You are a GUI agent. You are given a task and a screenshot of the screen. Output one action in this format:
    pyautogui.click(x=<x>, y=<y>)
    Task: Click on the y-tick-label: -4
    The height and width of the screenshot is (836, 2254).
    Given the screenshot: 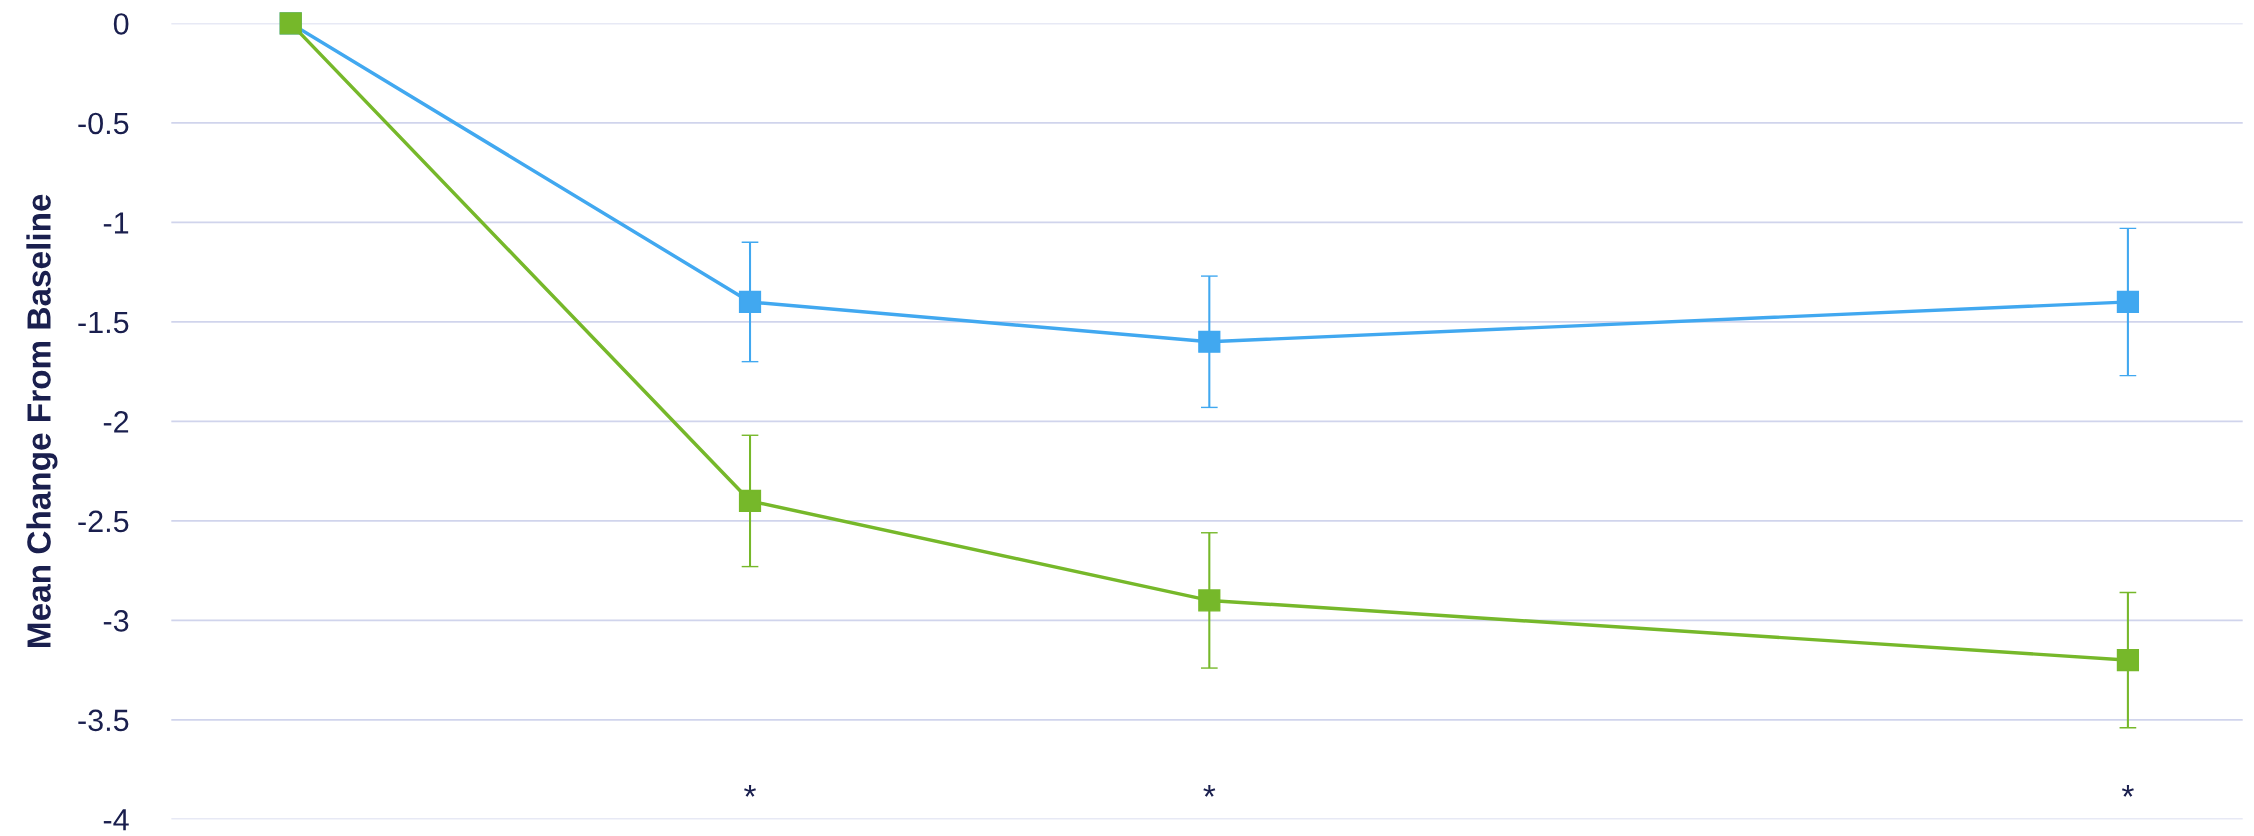 What is the action you would take?
    pyautogui.click(x=116, y=820)
    